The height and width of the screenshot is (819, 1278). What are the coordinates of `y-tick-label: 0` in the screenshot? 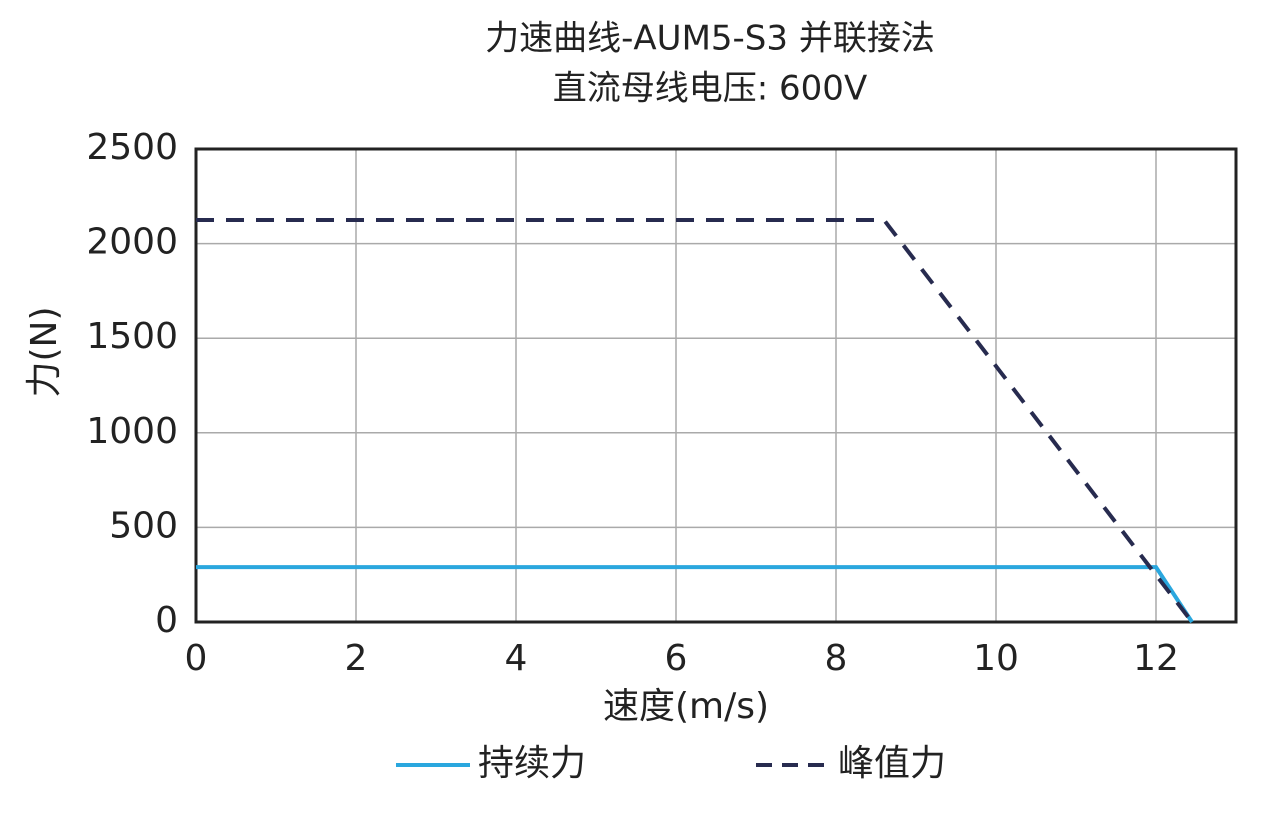 It's located at (166, 620).